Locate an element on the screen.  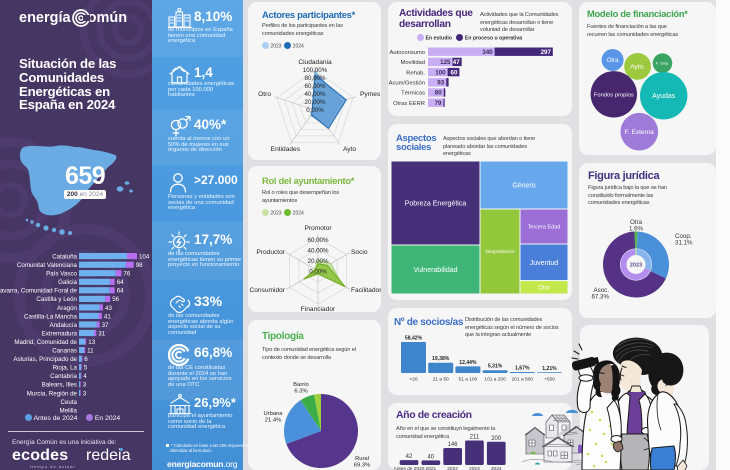
svg-text: 2024 is located at coordinates (496, 468).